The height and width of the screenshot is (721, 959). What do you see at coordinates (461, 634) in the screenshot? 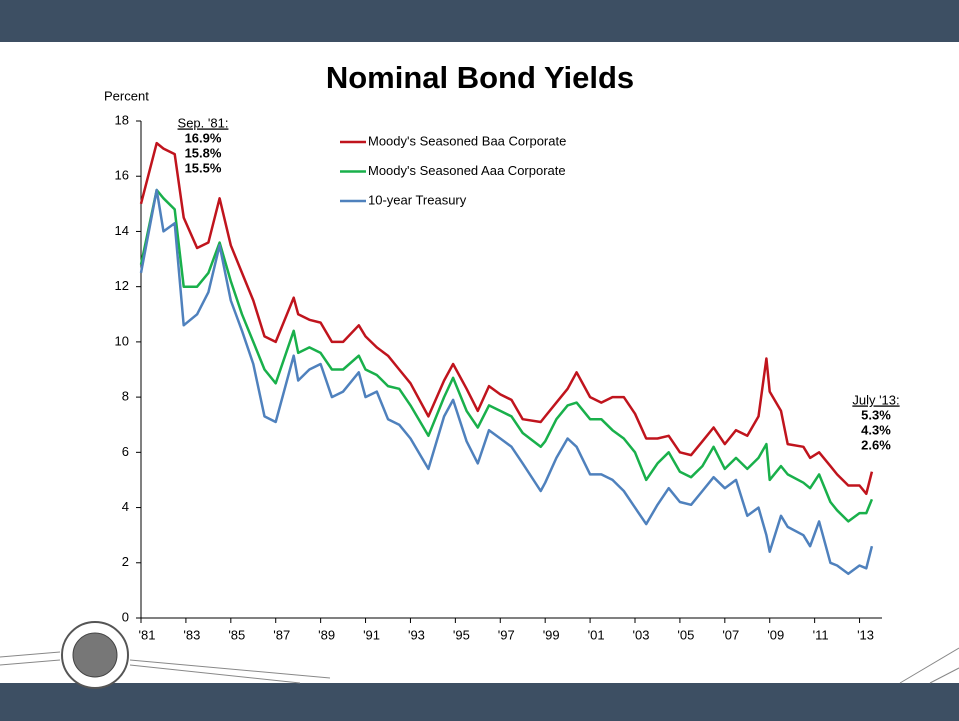
I see `x-tick-label: '95` at bounding box center [461, 634].